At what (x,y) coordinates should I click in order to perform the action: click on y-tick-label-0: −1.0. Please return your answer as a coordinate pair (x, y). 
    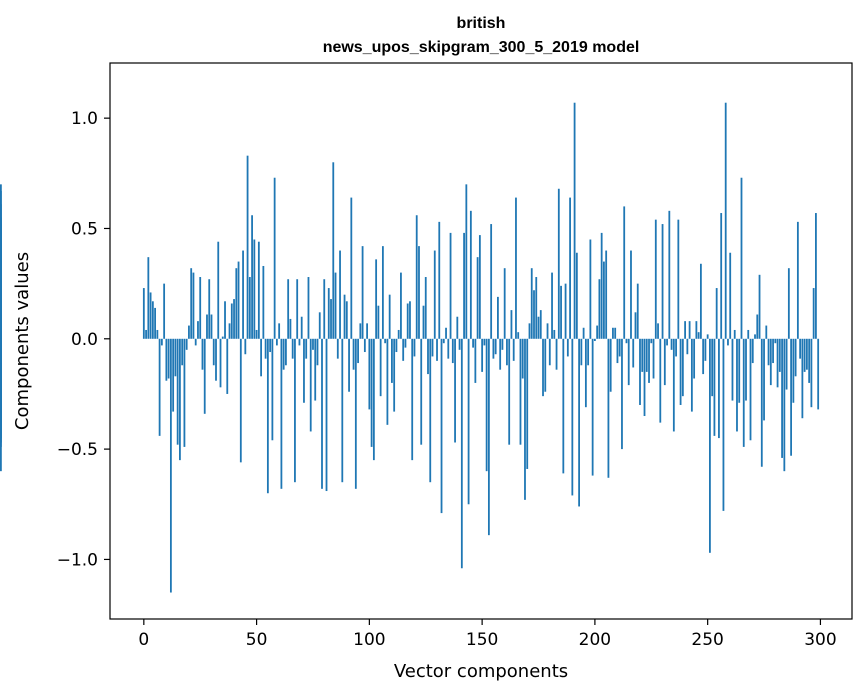
    Looking at the image, I should click on (77, 560).